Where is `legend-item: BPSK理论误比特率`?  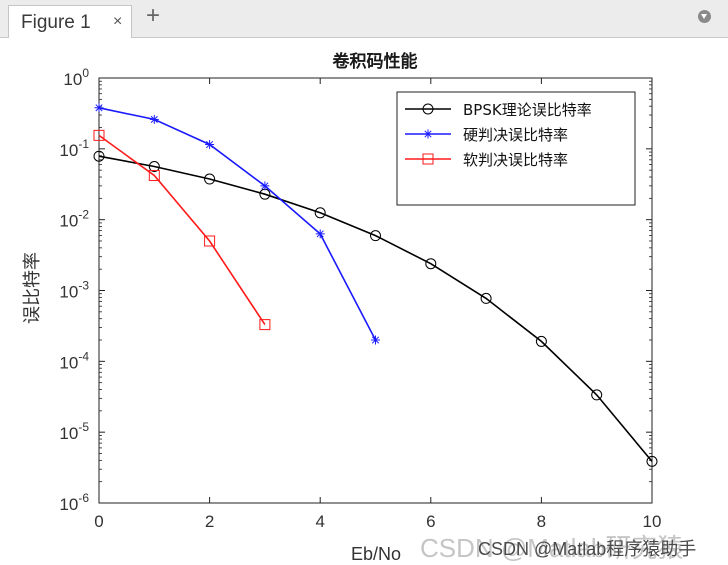 legend-item: BPSK理论误比特率 is located at coordinates (498, 110).